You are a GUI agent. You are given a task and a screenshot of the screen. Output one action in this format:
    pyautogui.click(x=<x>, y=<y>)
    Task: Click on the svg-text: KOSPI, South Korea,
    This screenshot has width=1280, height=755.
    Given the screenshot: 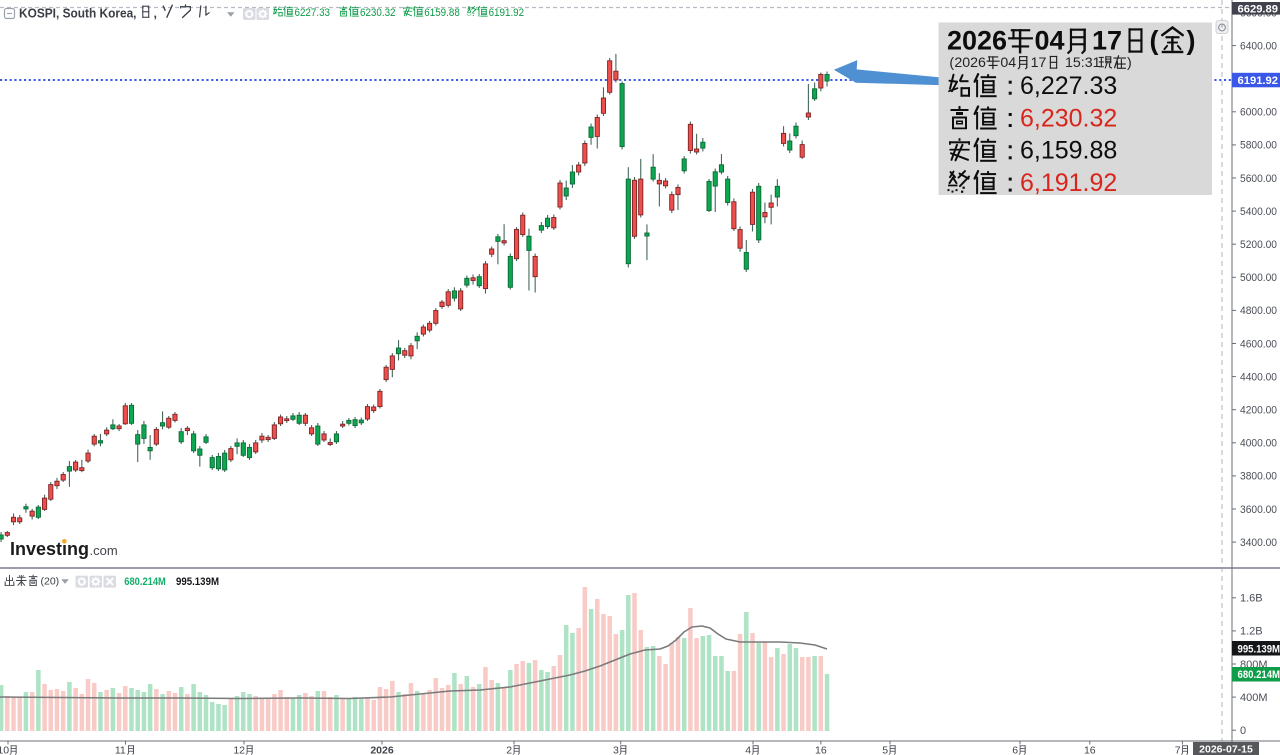 What is the action you would take?
    pyautogui.click(x=78, y=14)
    